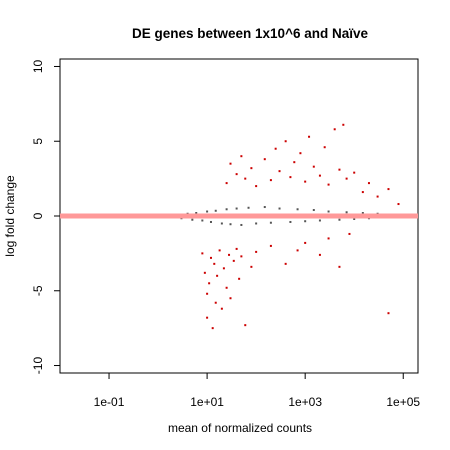  I want to click on y-tick-label: 0, so click(38, 215).